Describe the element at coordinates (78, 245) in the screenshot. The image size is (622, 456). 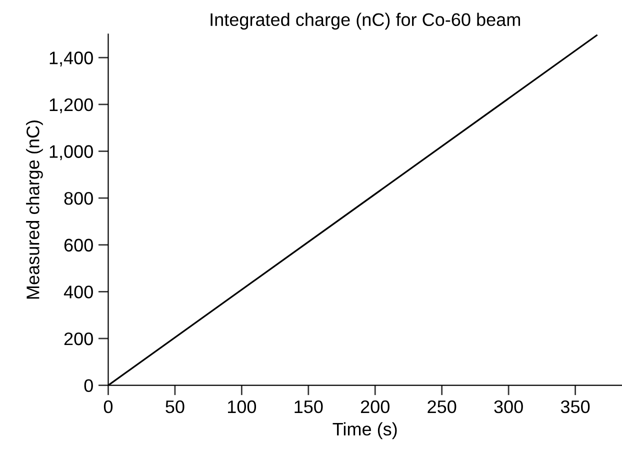
I see `y-tick-label: 600` at that location.